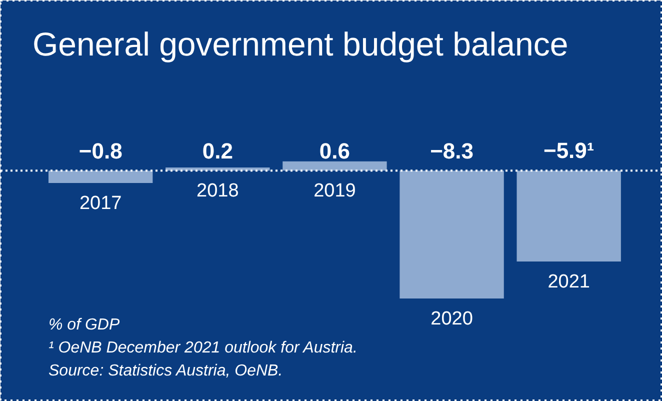 The height and width of the screenshot is (401, 662). I want to click on x-tick-label: 2018, so click(217, 191).